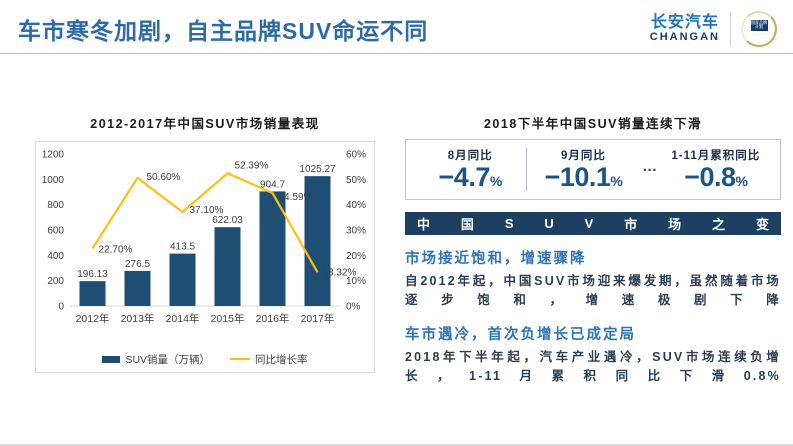  I want to click on legend-item-suv-sales: SUV销量（万辆）, so click(156, 359).